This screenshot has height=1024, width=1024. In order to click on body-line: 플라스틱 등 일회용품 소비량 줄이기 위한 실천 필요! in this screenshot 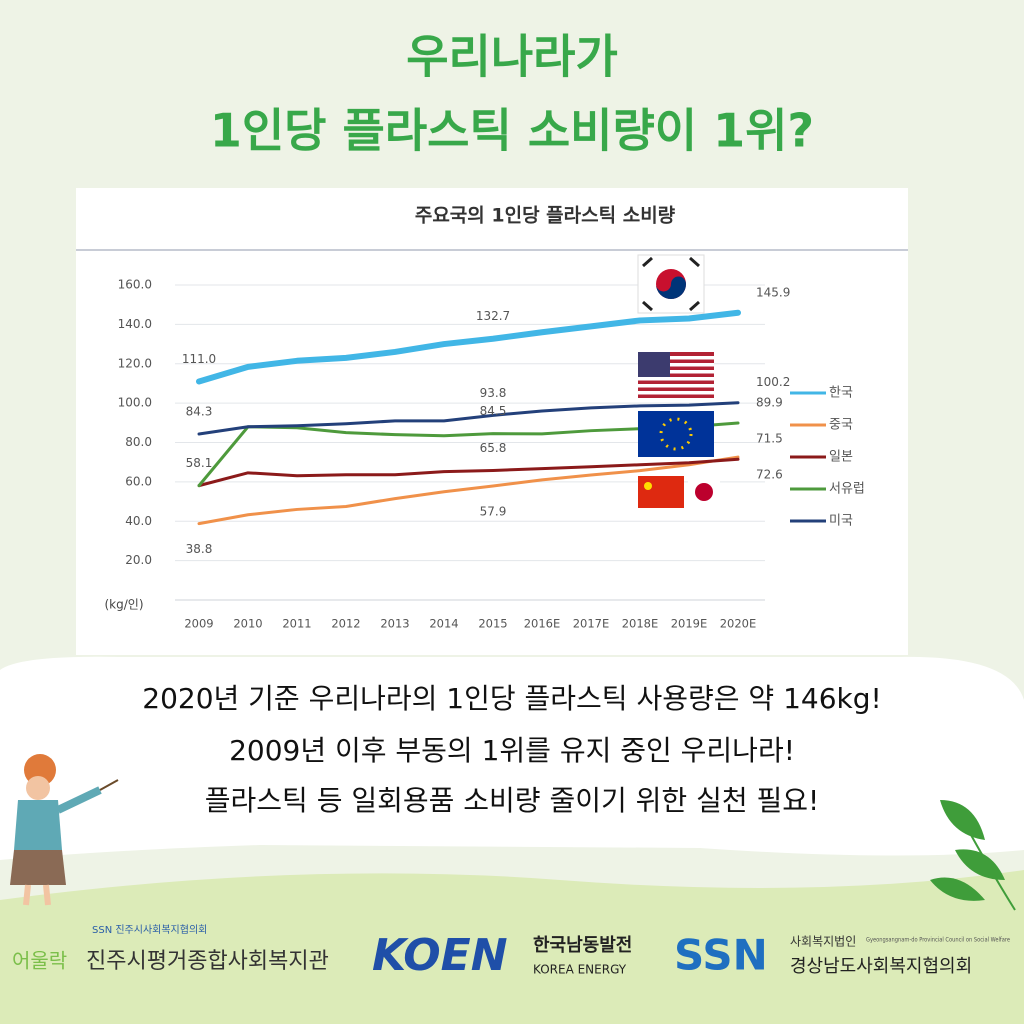, I will do `click(512, 800)`.